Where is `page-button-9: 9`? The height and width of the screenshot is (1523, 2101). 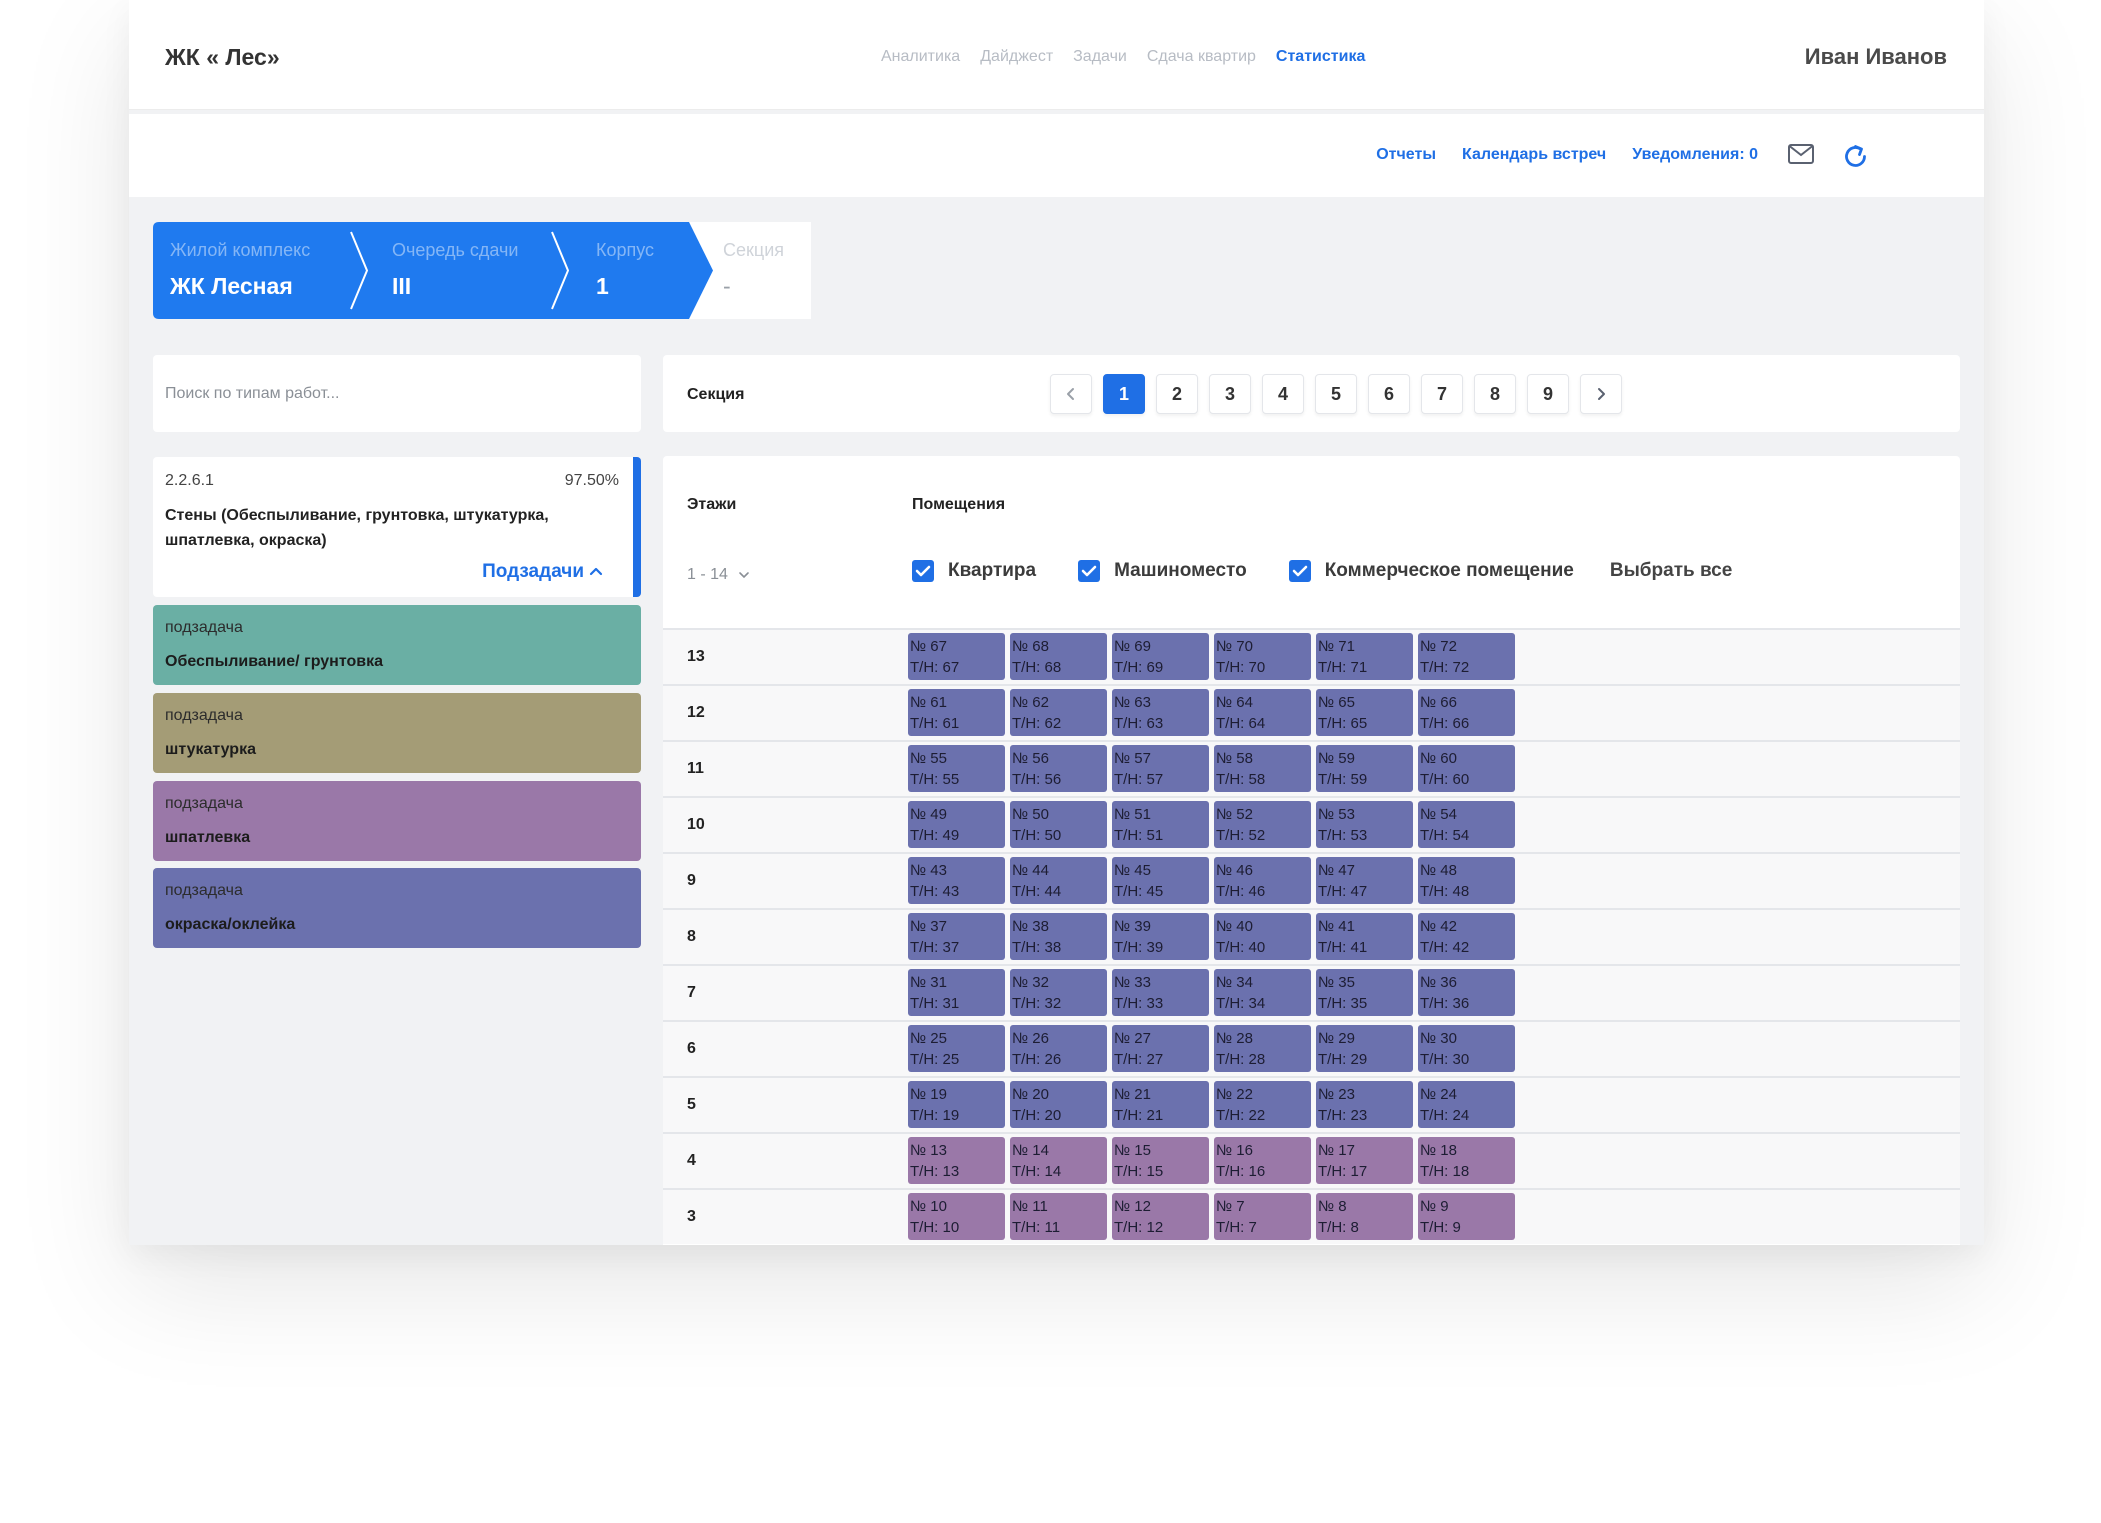 page-button-9: 9 is located at coordinates (1548, 394).